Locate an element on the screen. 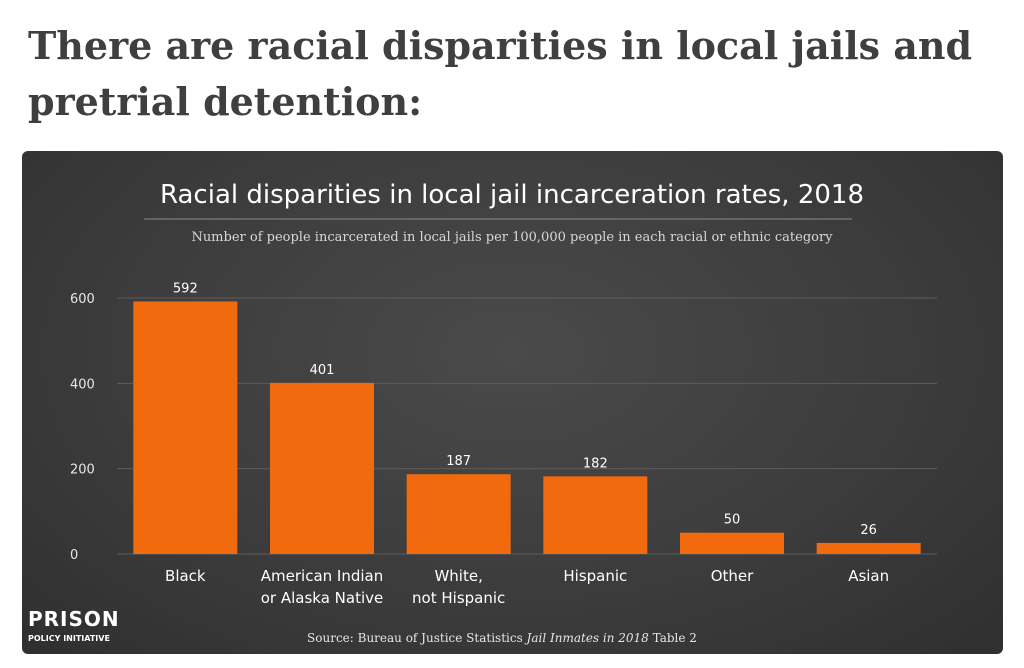 This screenshot has height=668, width=1024. category-label: Asian is located at coordinates (868, 576).